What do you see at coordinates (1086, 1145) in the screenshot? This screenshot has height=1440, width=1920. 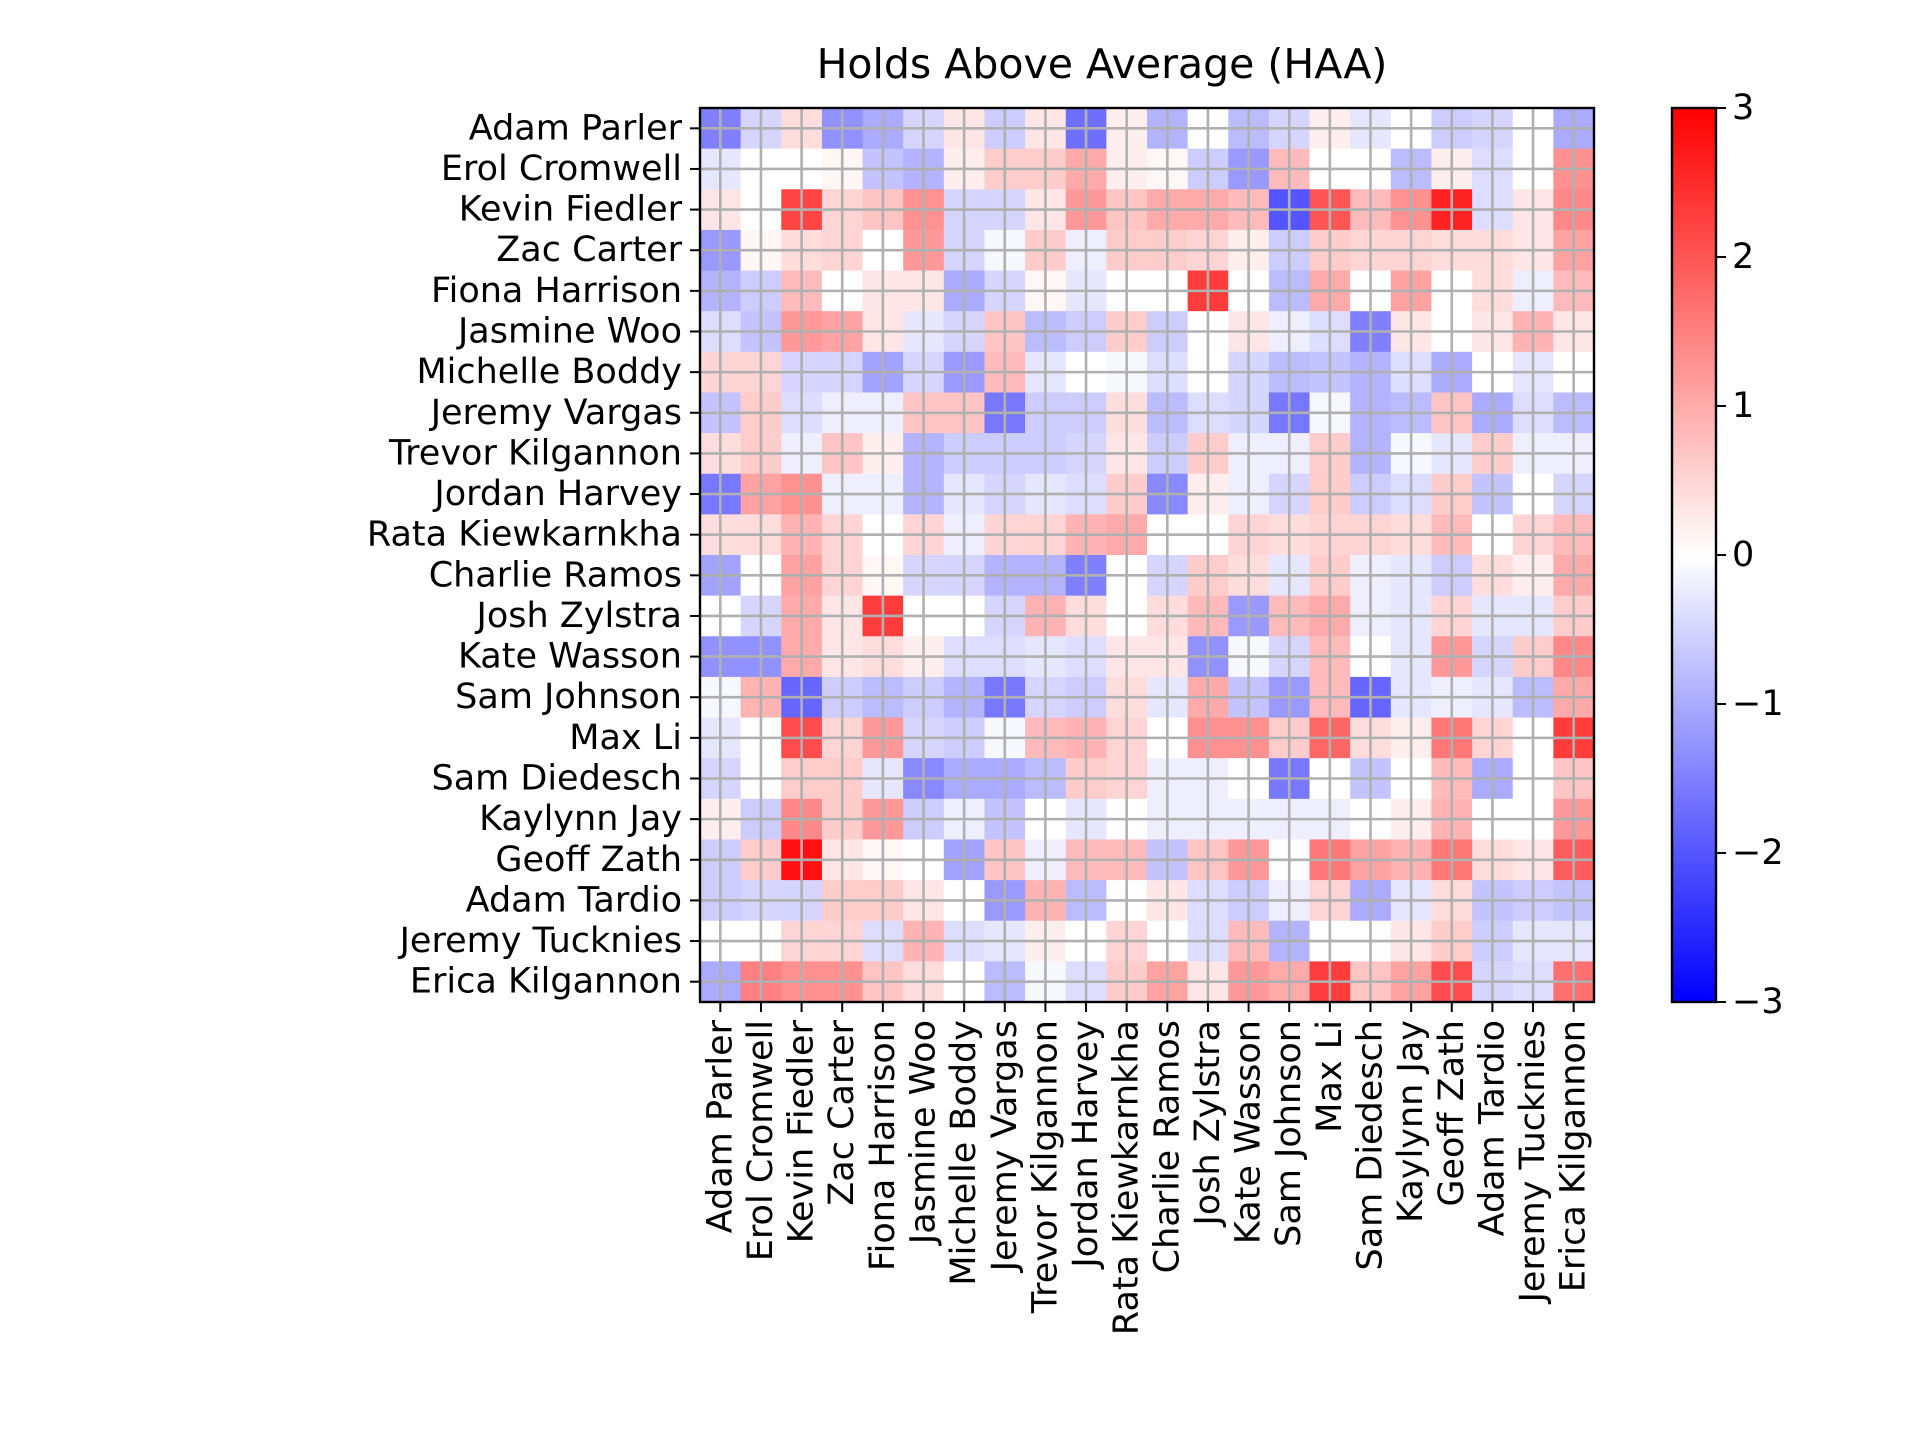 I see `x-tick-label: Jordan Harvey` at bounding box center [1086, 1145].